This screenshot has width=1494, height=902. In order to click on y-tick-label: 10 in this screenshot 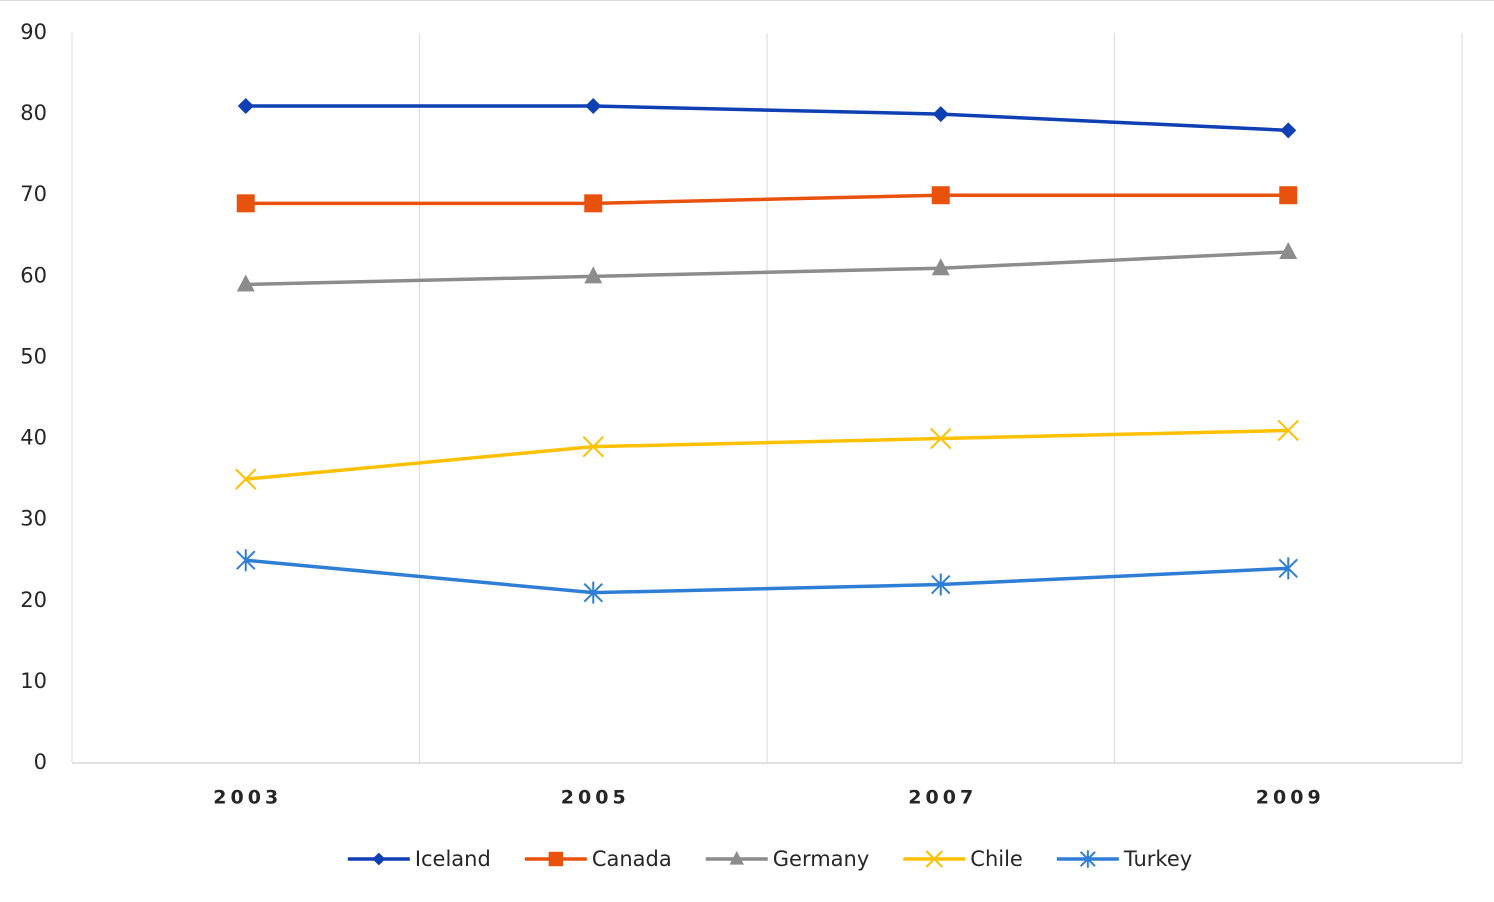, I will do `click(33, 681)`.